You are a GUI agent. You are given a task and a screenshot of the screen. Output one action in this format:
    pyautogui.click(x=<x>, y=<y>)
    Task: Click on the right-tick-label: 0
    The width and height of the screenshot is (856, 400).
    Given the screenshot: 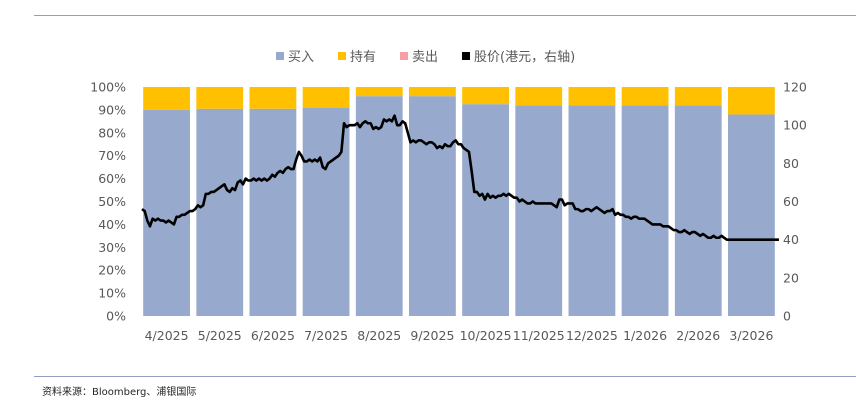 What is the action you would take?
    pyautogui.click(x=787, y=316)
    